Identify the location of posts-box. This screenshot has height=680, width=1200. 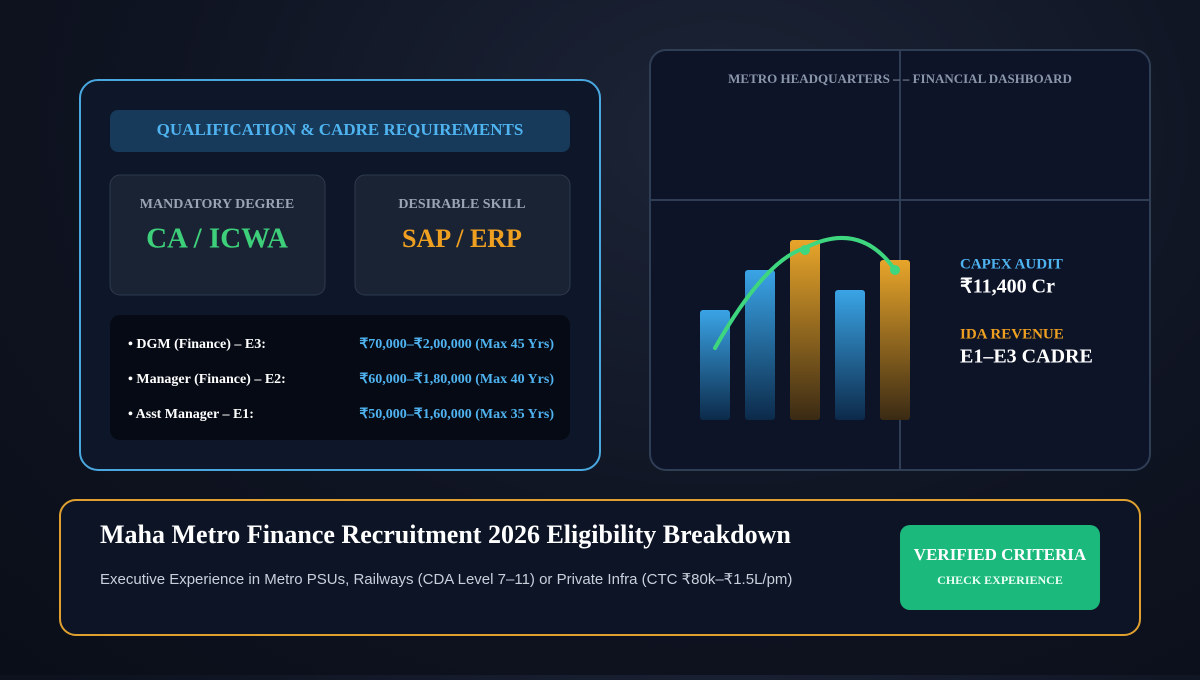
(340, 377).